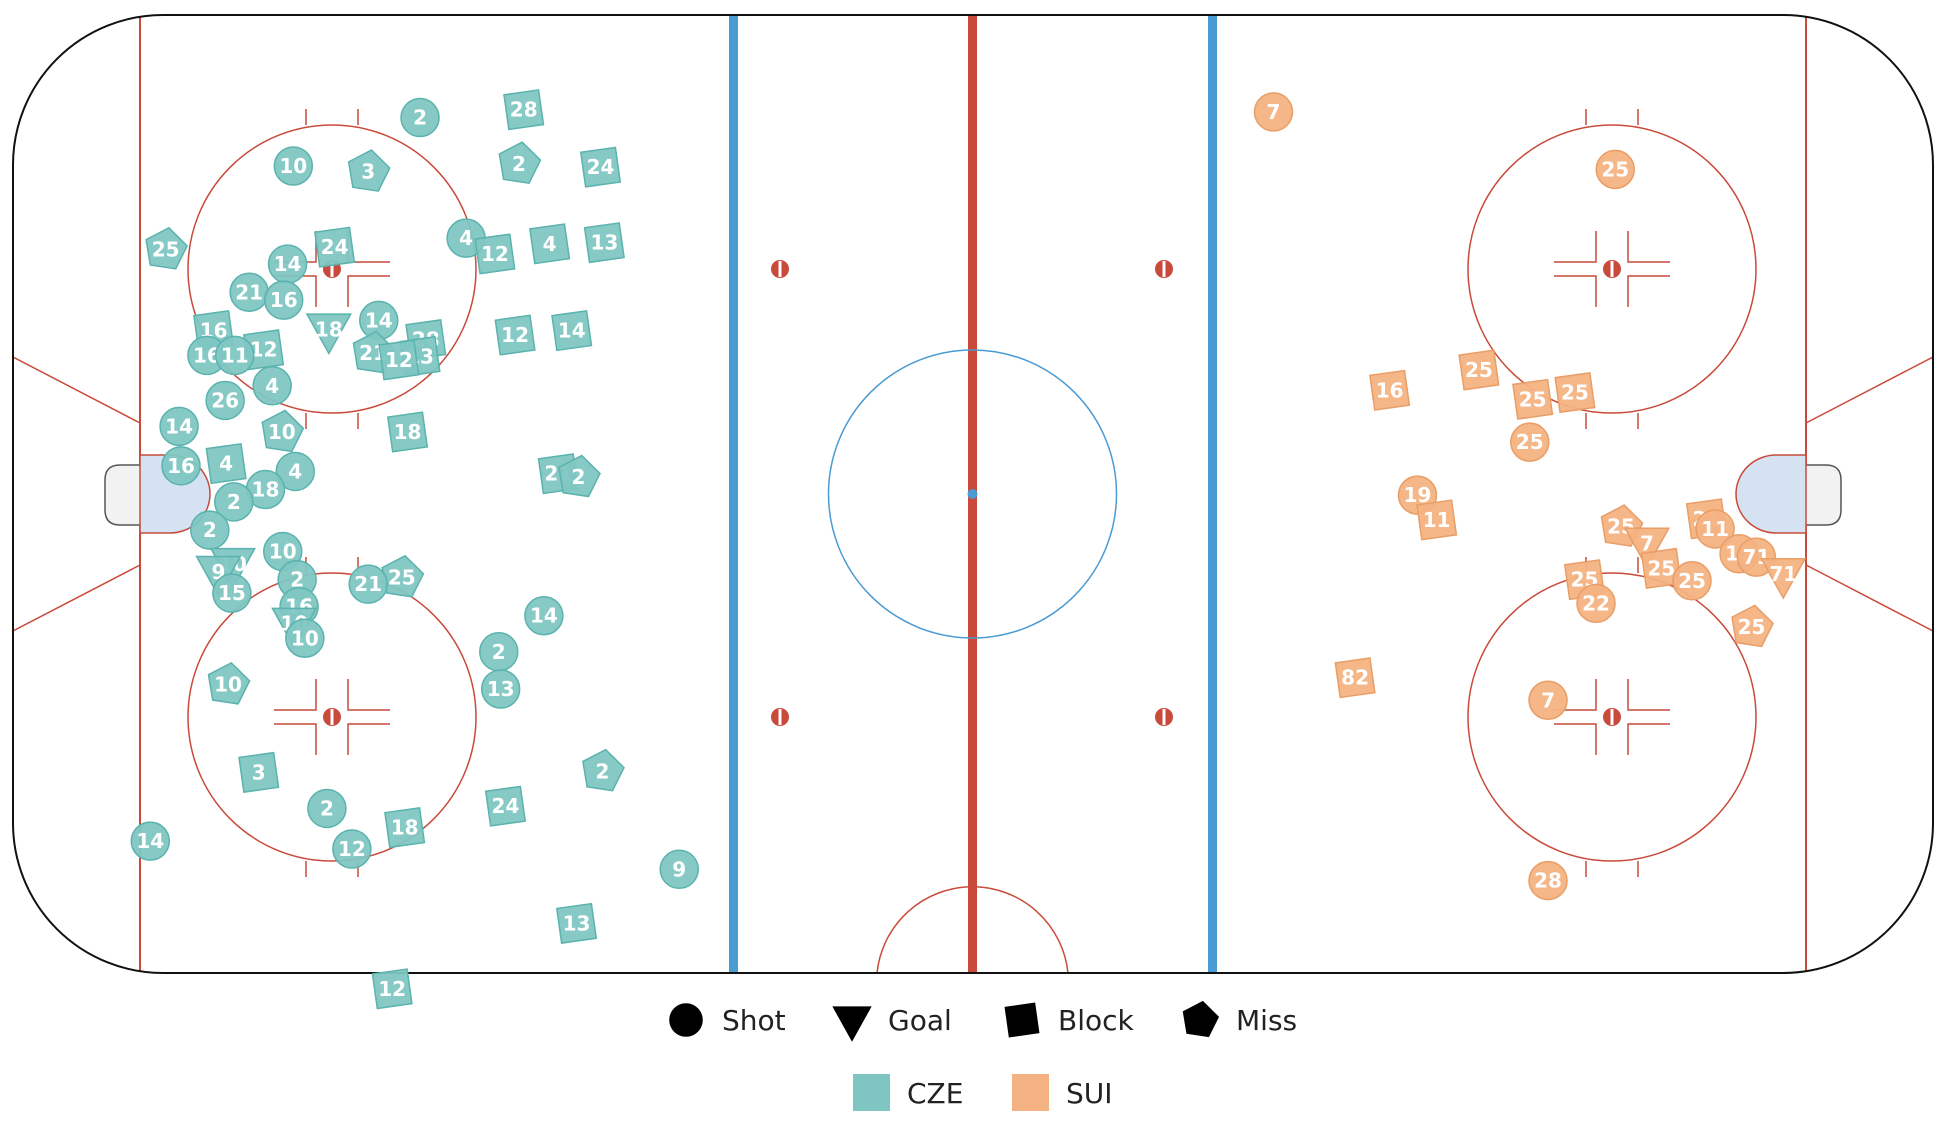 This screenshot has height=1127, width=1940. What do you see at coordinates (265, 489) in the screenshot?
I see `shot-event-shot: 18` at bounding box center [265, 489].